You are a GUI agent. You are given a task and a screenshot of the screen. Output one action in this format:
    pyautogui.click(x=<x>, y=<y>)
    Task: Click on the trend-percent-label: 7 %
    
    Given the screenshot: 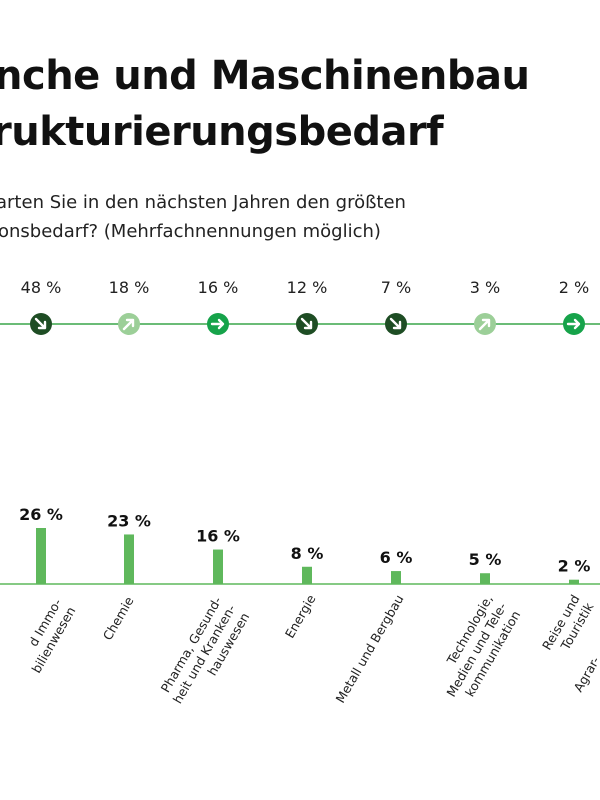 What is the action you would take?
    pyautogui.click(x=396, y=287)
    